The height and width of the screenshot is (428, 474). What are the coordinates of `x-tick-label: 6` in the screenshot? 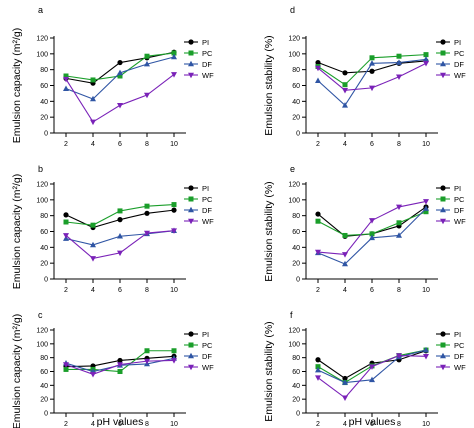 It's located at (372, 424).